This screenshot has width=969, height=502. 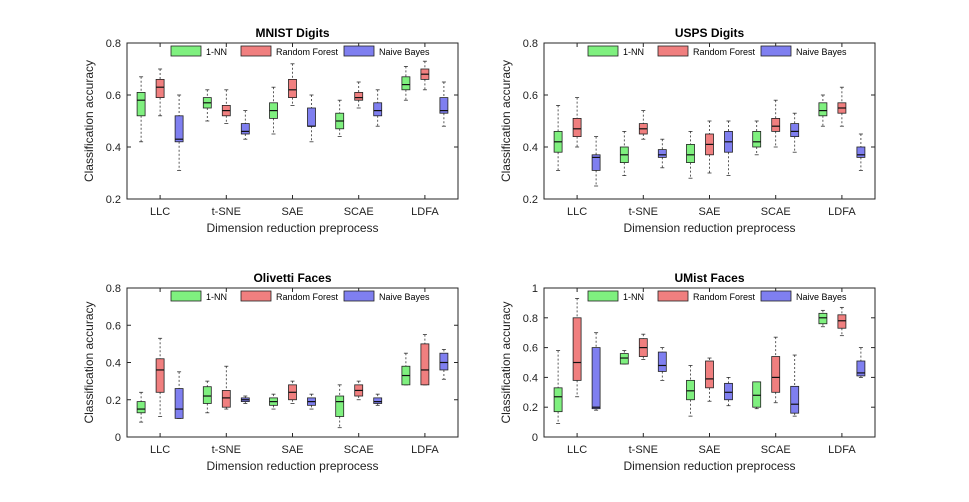 I want to click on y-tick-label: 0.4, so click(x=113, y=364).